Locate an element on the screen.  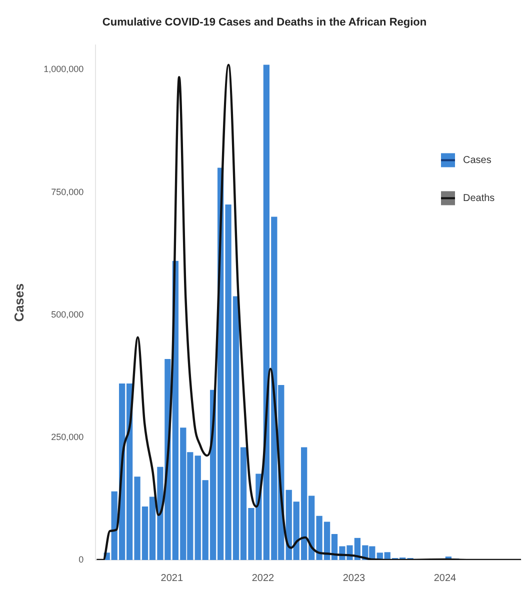
x-tick-label: 2023 is located at coordinates (354, 578).